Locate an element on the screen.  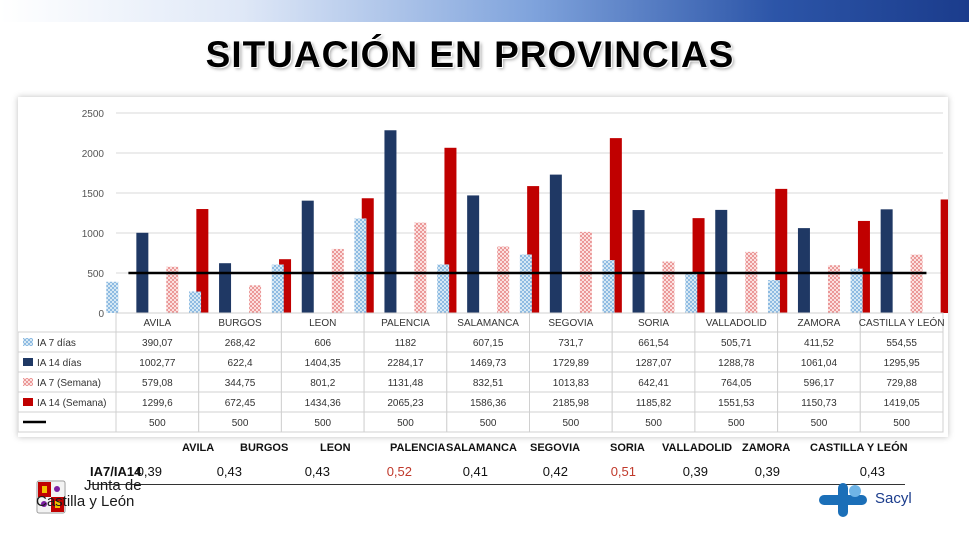
category-label: LEON is located at coordinates (322, 323).